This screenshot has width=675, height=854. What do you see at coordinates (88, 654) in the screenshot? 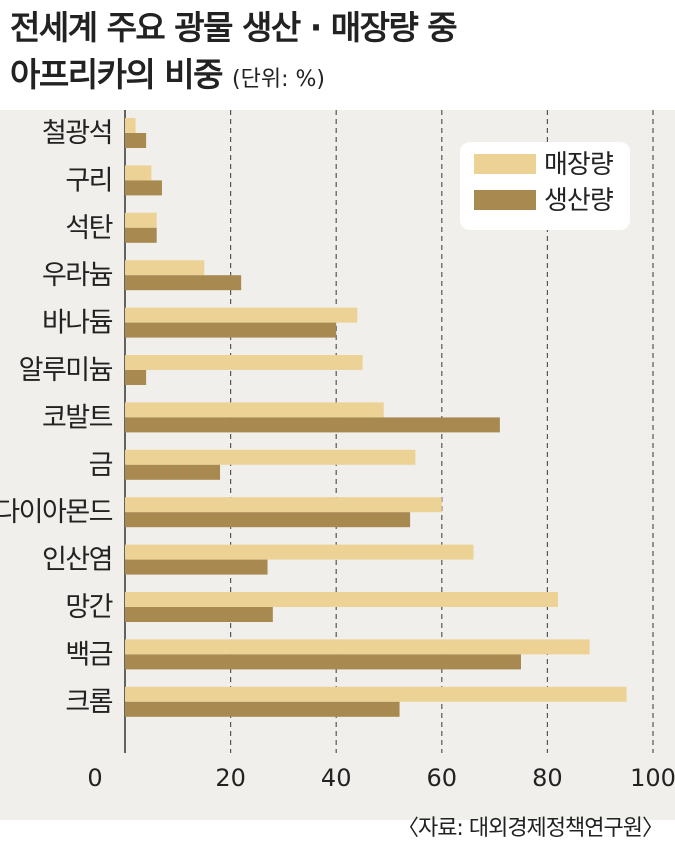
I see `category-label: 백금` at bounding box center [88, 654].